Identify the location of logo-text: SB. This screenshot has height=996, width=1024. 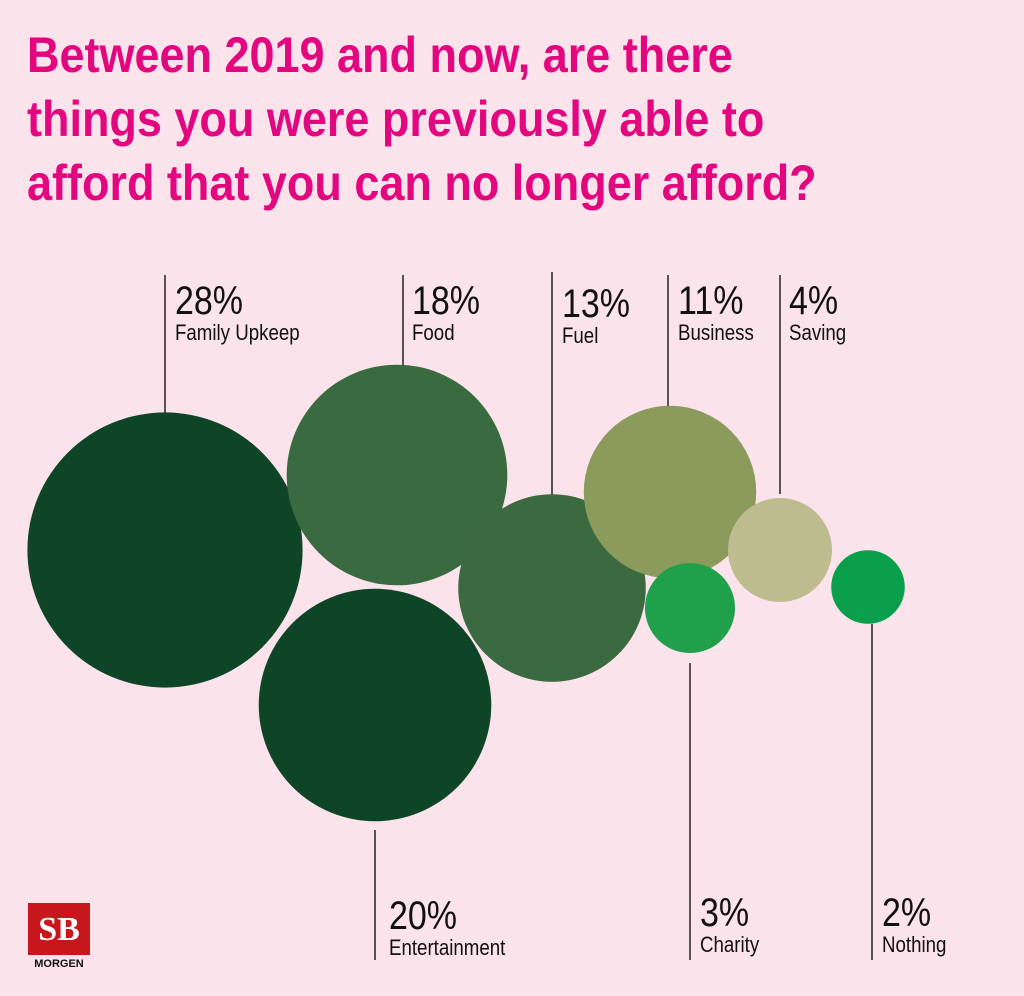
(59, 929).